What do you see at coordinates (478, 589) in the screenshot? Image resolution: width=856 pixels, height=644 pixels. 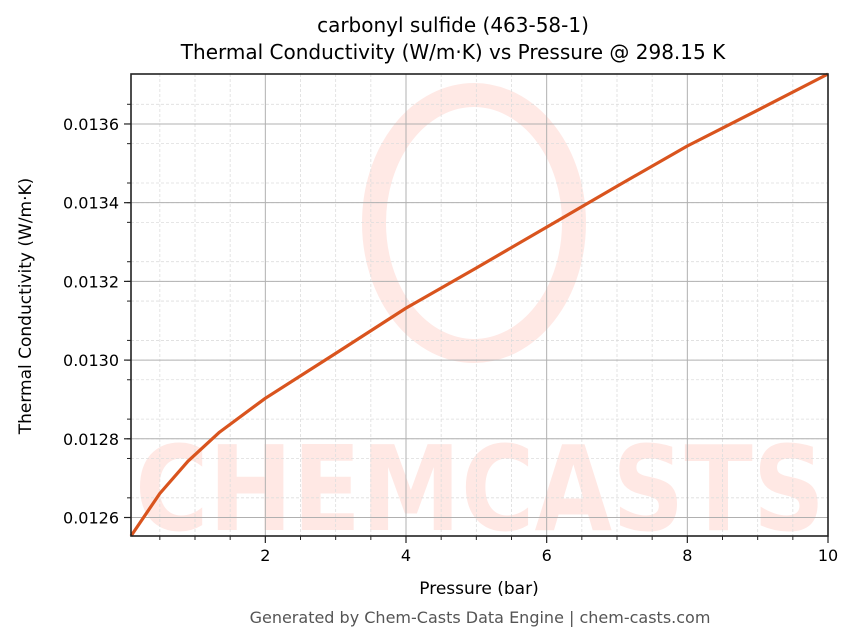 I see `x-axis-label: Pressure (bar)` at bounding box center [478, 589].